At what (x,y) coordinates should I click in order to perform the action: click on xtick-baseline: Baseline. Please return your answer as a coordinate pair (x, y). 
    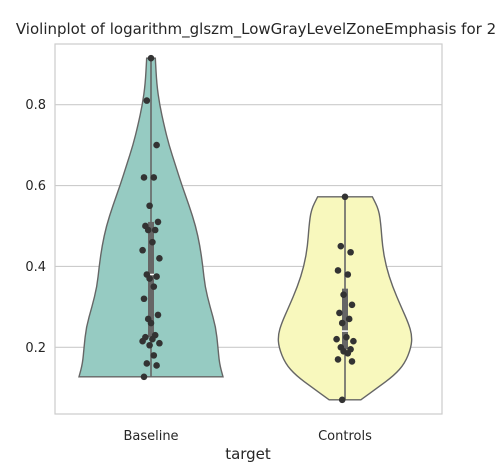
    Looking at the image, I should click on (150, 436).